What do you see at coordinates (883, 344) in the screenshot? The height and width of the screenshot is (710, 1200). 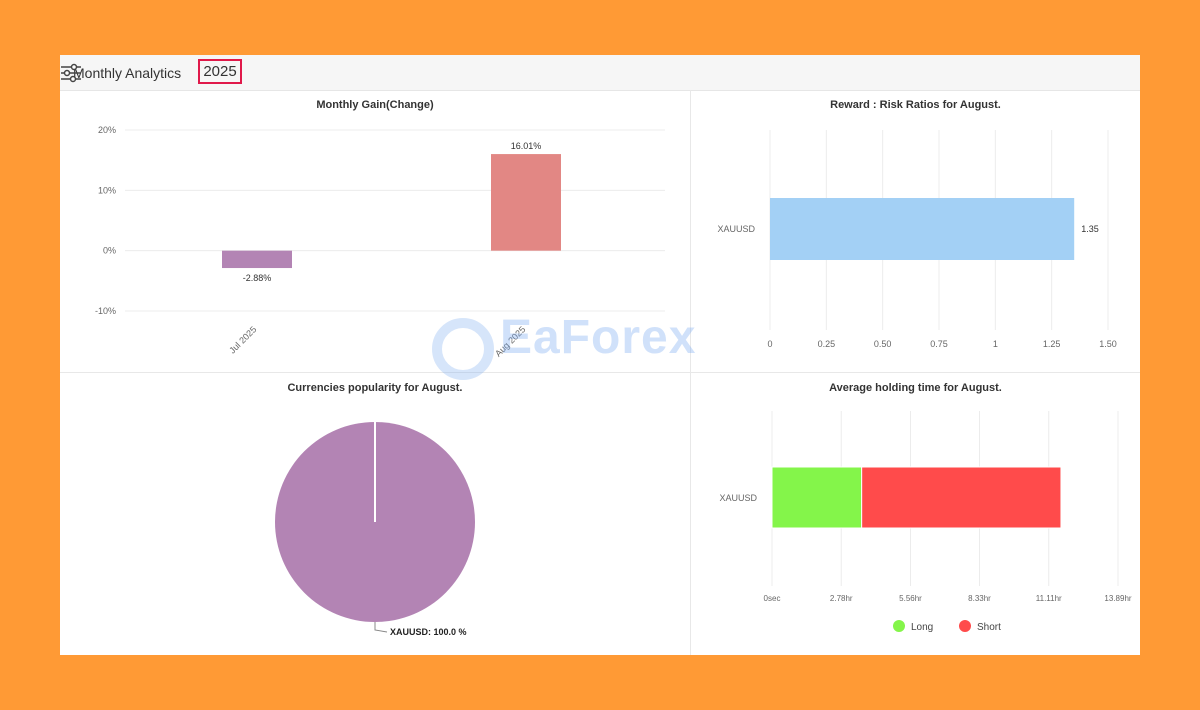 I see `x-tick-label: 0.50` at bounding box center [883, 344].